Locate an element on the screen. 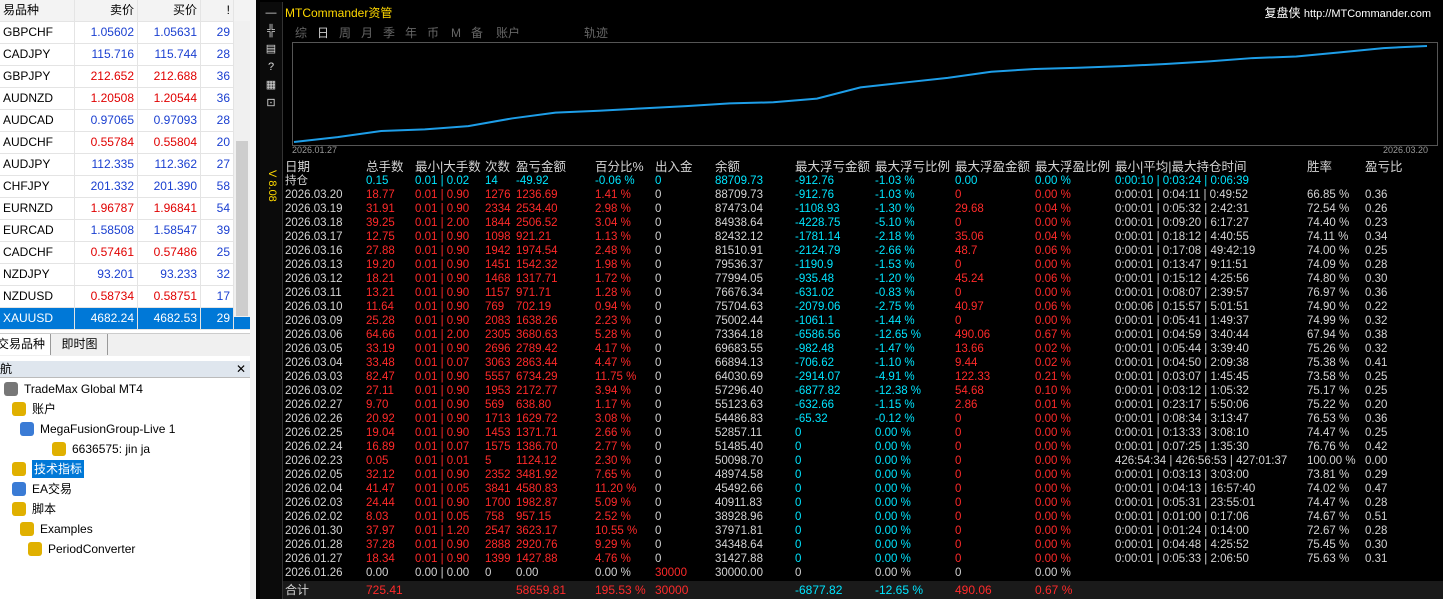 This screenshot has width=1443, height=599. cell: 0.04 % is located at coordinates (1053, 237).